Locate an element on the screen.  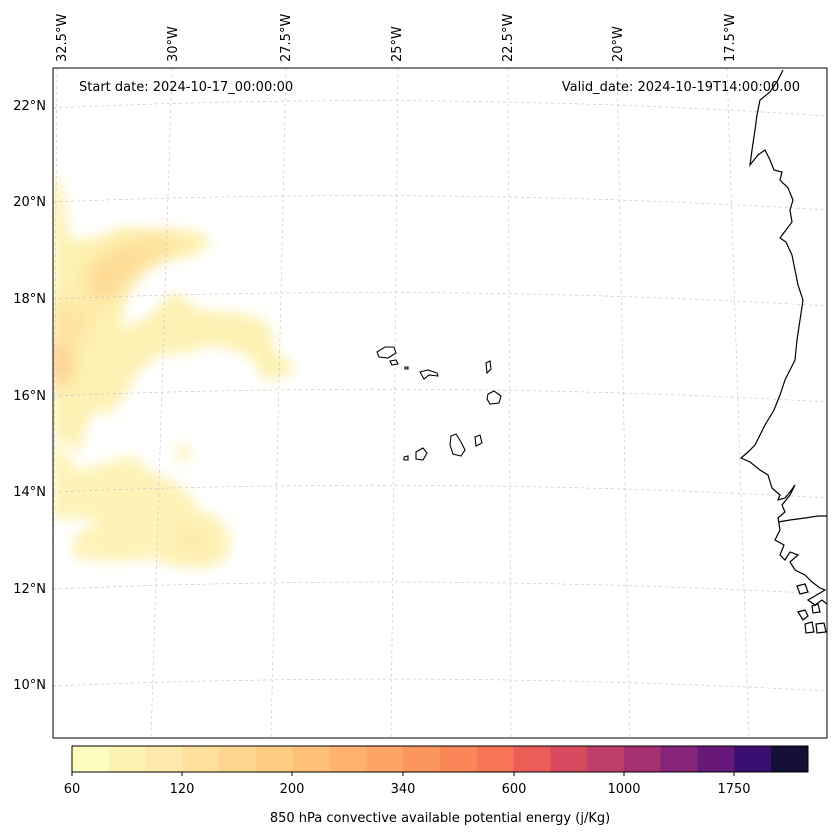
lat-label: 22°N is located at coordinates (29, 106).